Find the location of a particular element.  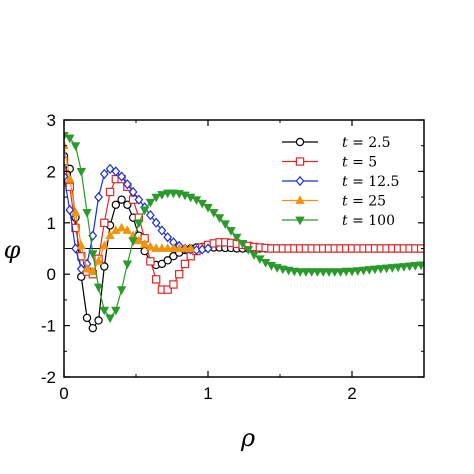

y-tick-label: 2 is located at coordinates (51, 171).